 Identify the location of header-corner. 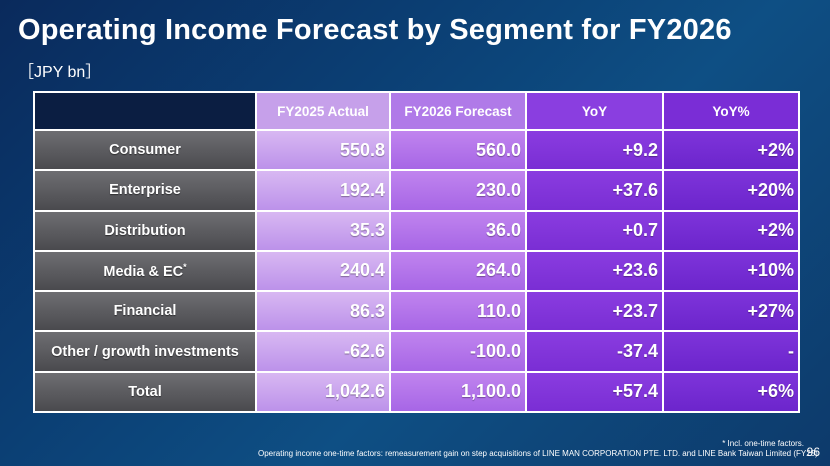
(145, 111).